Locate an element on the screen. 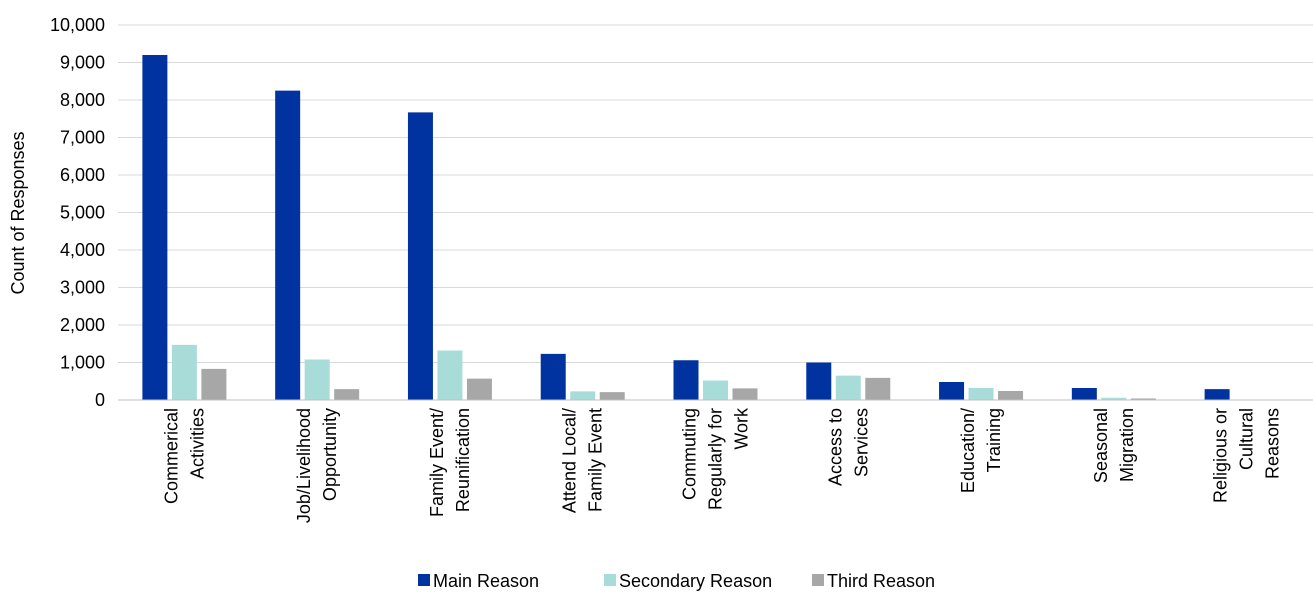  x-category-label-line: Attend Local/ is located at coordinates (570, 460).